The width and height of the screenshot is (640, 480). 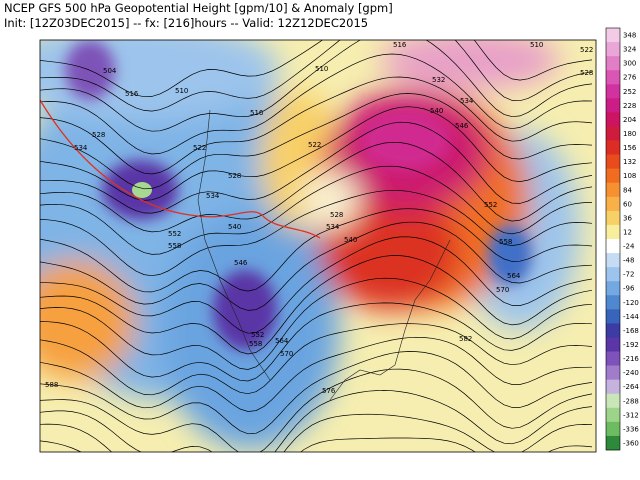 I want to click on colorbar-label: 204, so click(x=630, y=120).